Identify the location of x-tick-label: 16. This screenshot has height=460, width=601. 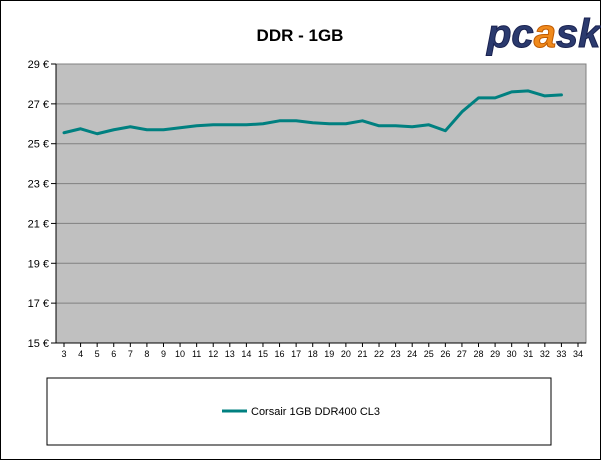
(280, 354).